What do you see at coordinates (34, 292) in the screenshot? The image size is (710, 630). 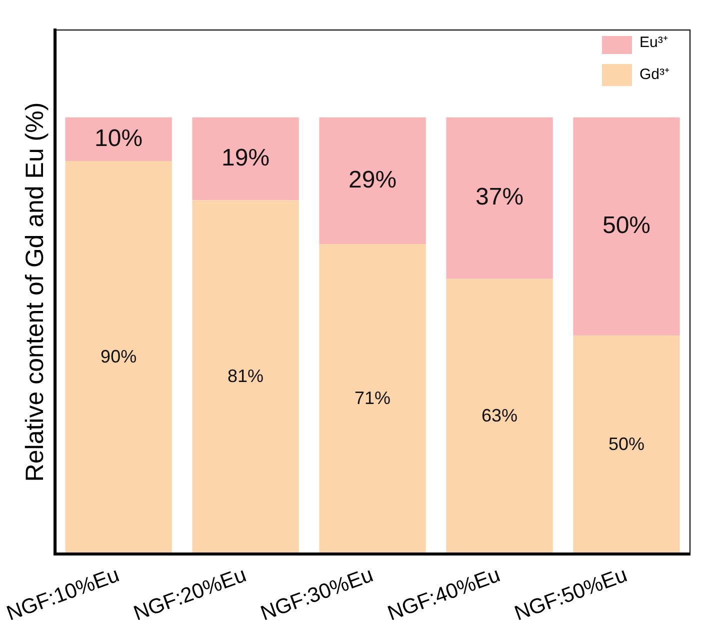 I see `y-axis-title: Relative content of Gd and Eu (%)` at bounding box center [34, 292].